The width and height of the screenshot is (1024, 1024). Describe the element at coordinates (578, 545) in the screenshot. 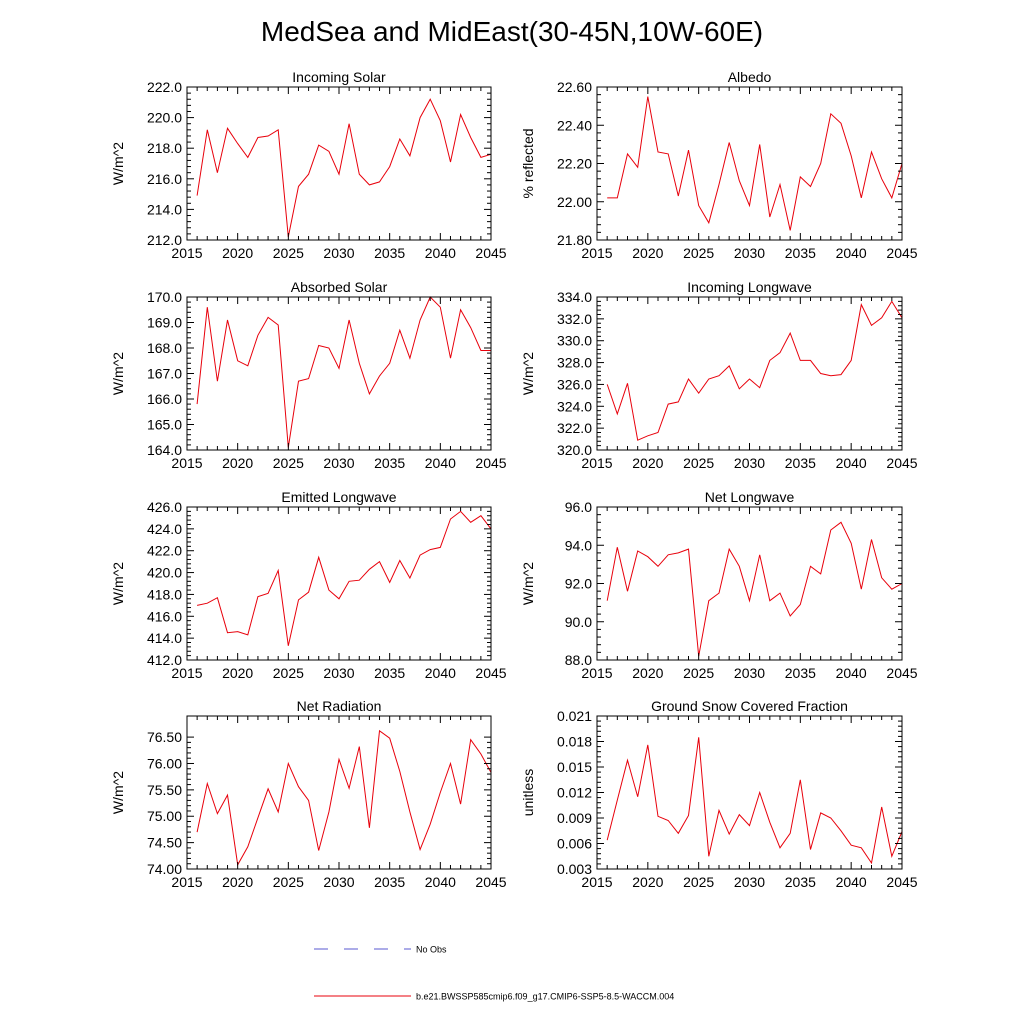

I see `y-tick-label: 94.0` at that location.